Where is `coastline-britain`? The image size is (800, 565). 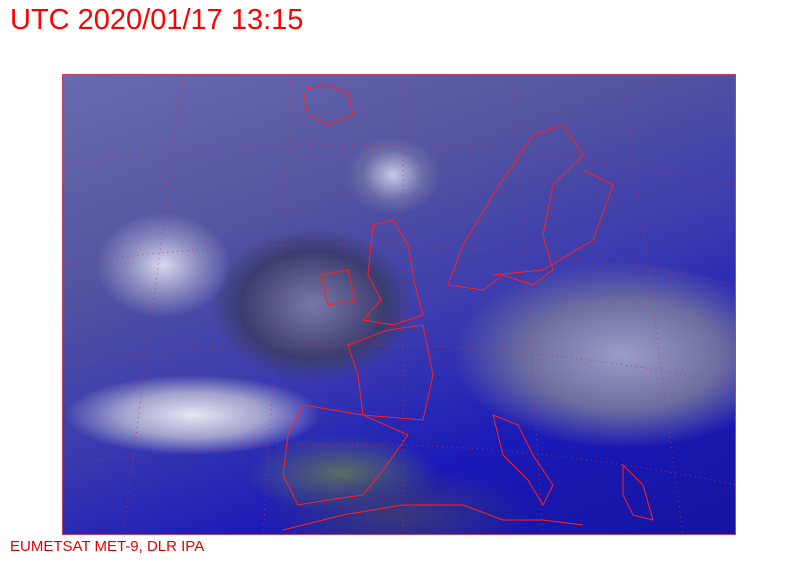 coastline-britain is located at coordinates (393, 272).